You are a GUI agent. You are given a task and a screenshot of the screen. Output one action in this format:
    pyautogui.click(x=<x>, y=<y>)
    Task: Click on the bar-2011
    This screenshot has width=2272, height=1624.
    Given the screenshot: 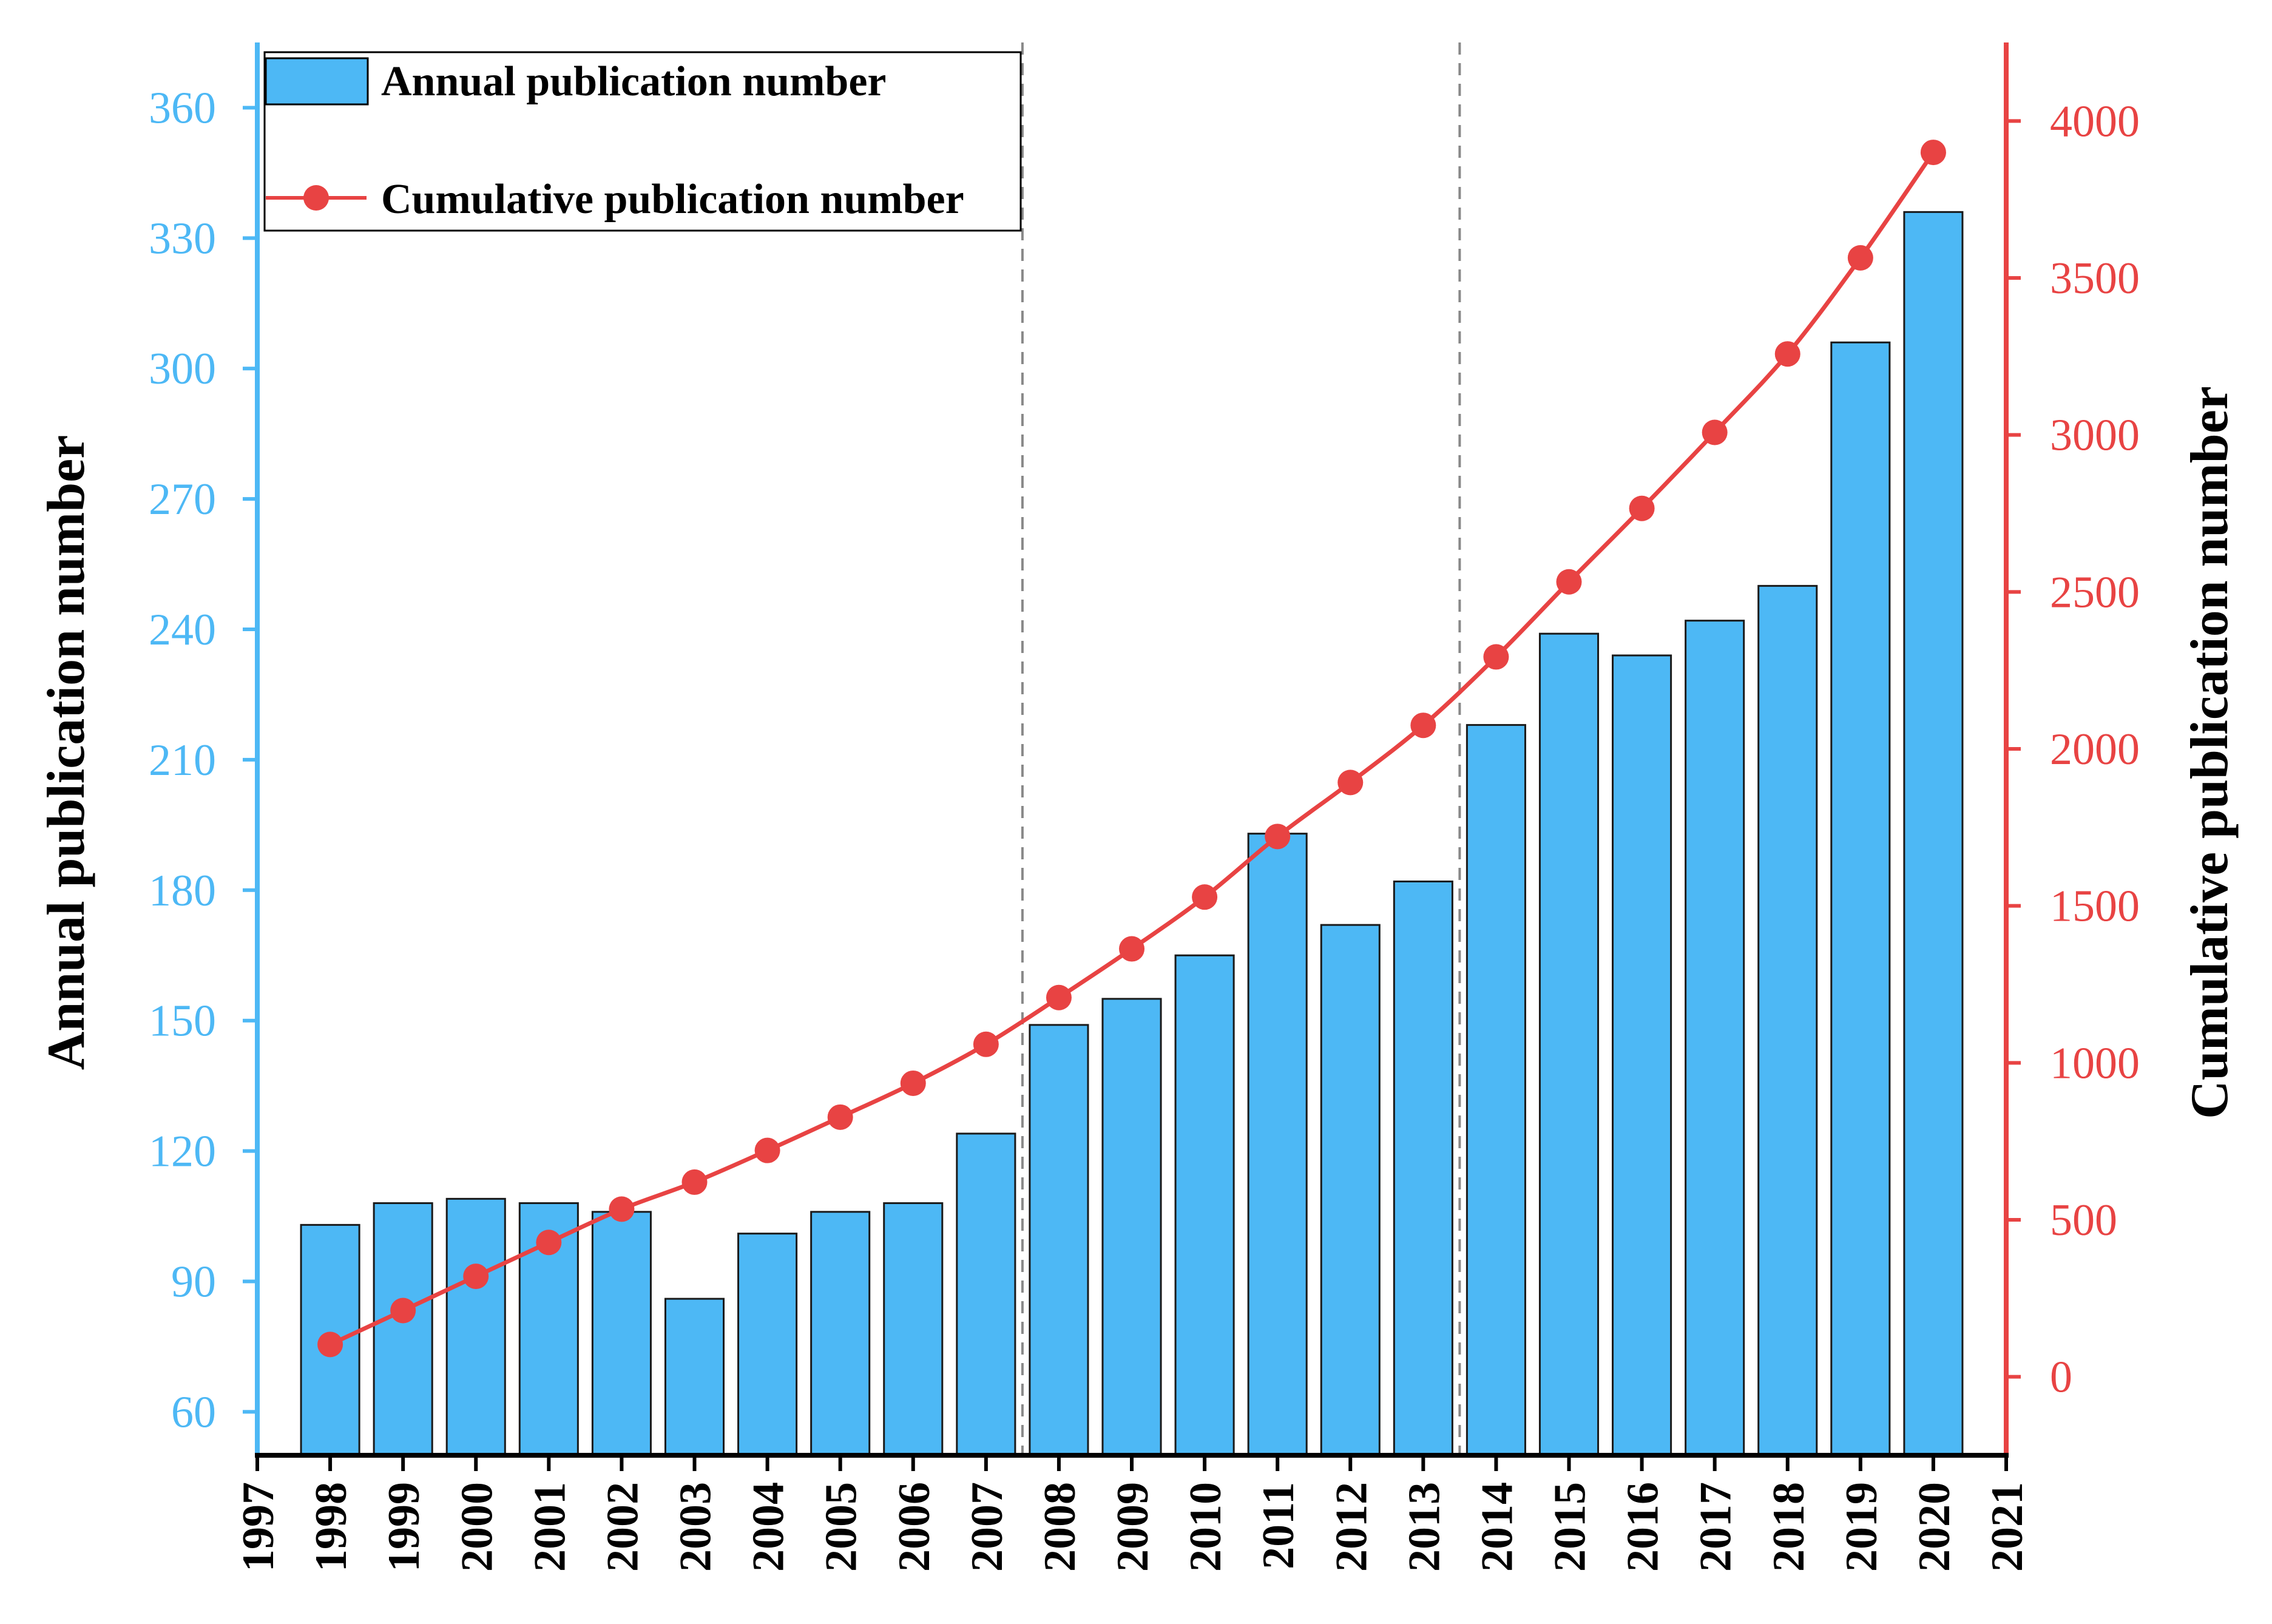 What is the action you would take?
    pyautogui.click(x=1277, y=1145)
    